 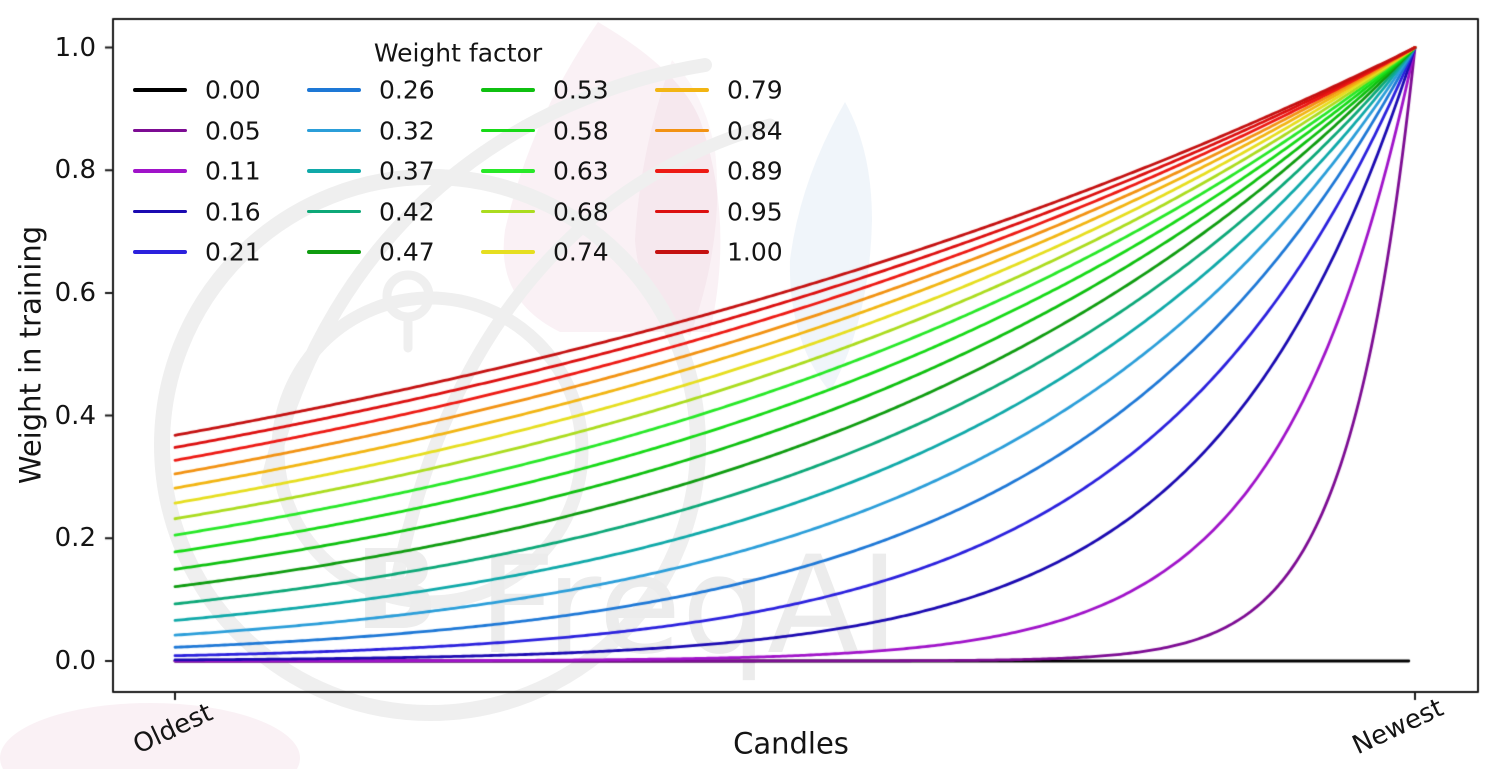 I want to click on legend-label: 0.84, so click(x=755, y=130).